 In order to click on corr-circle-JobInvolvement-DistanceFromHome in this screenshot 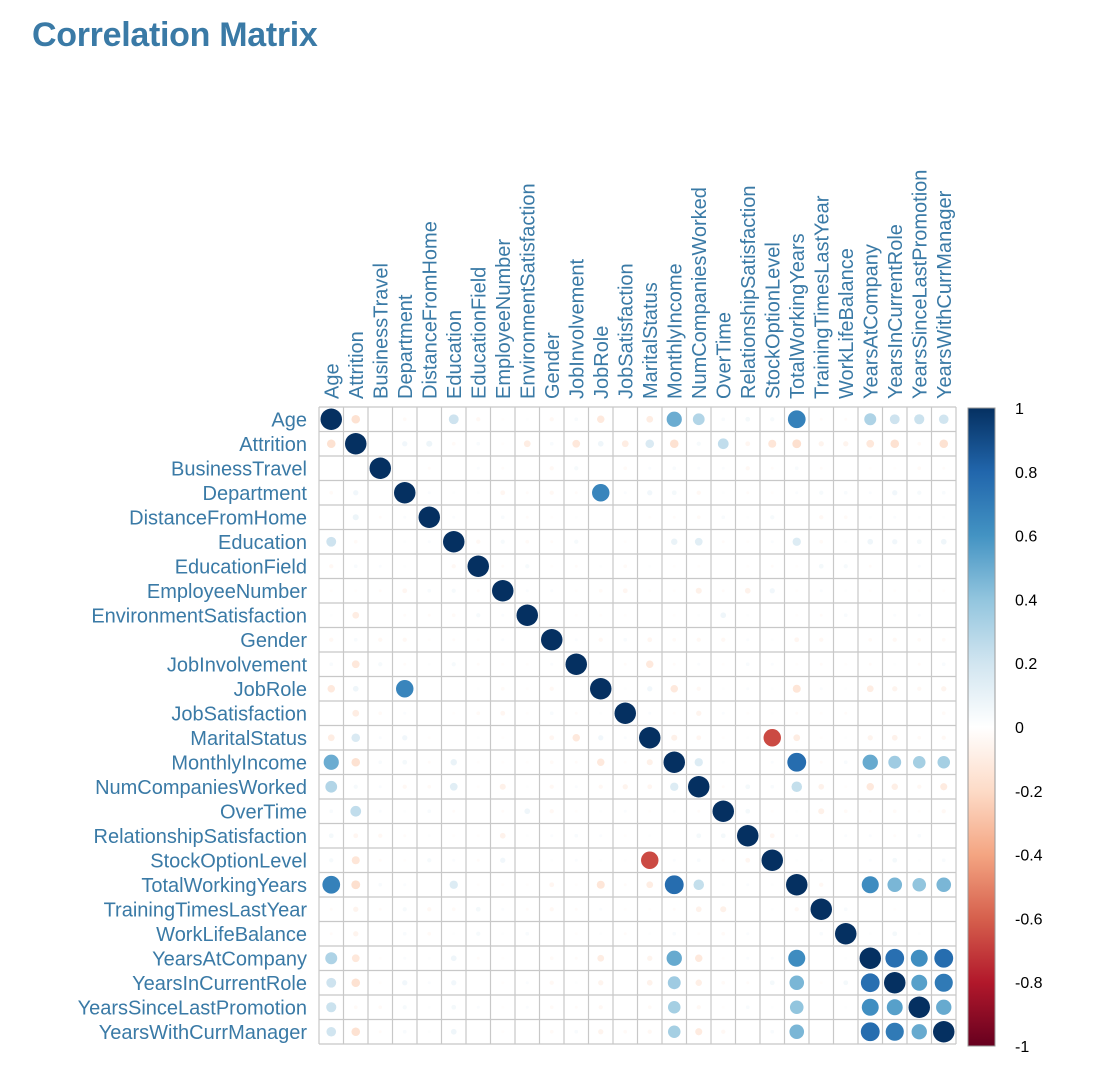, I will do `click(429, 664)`.